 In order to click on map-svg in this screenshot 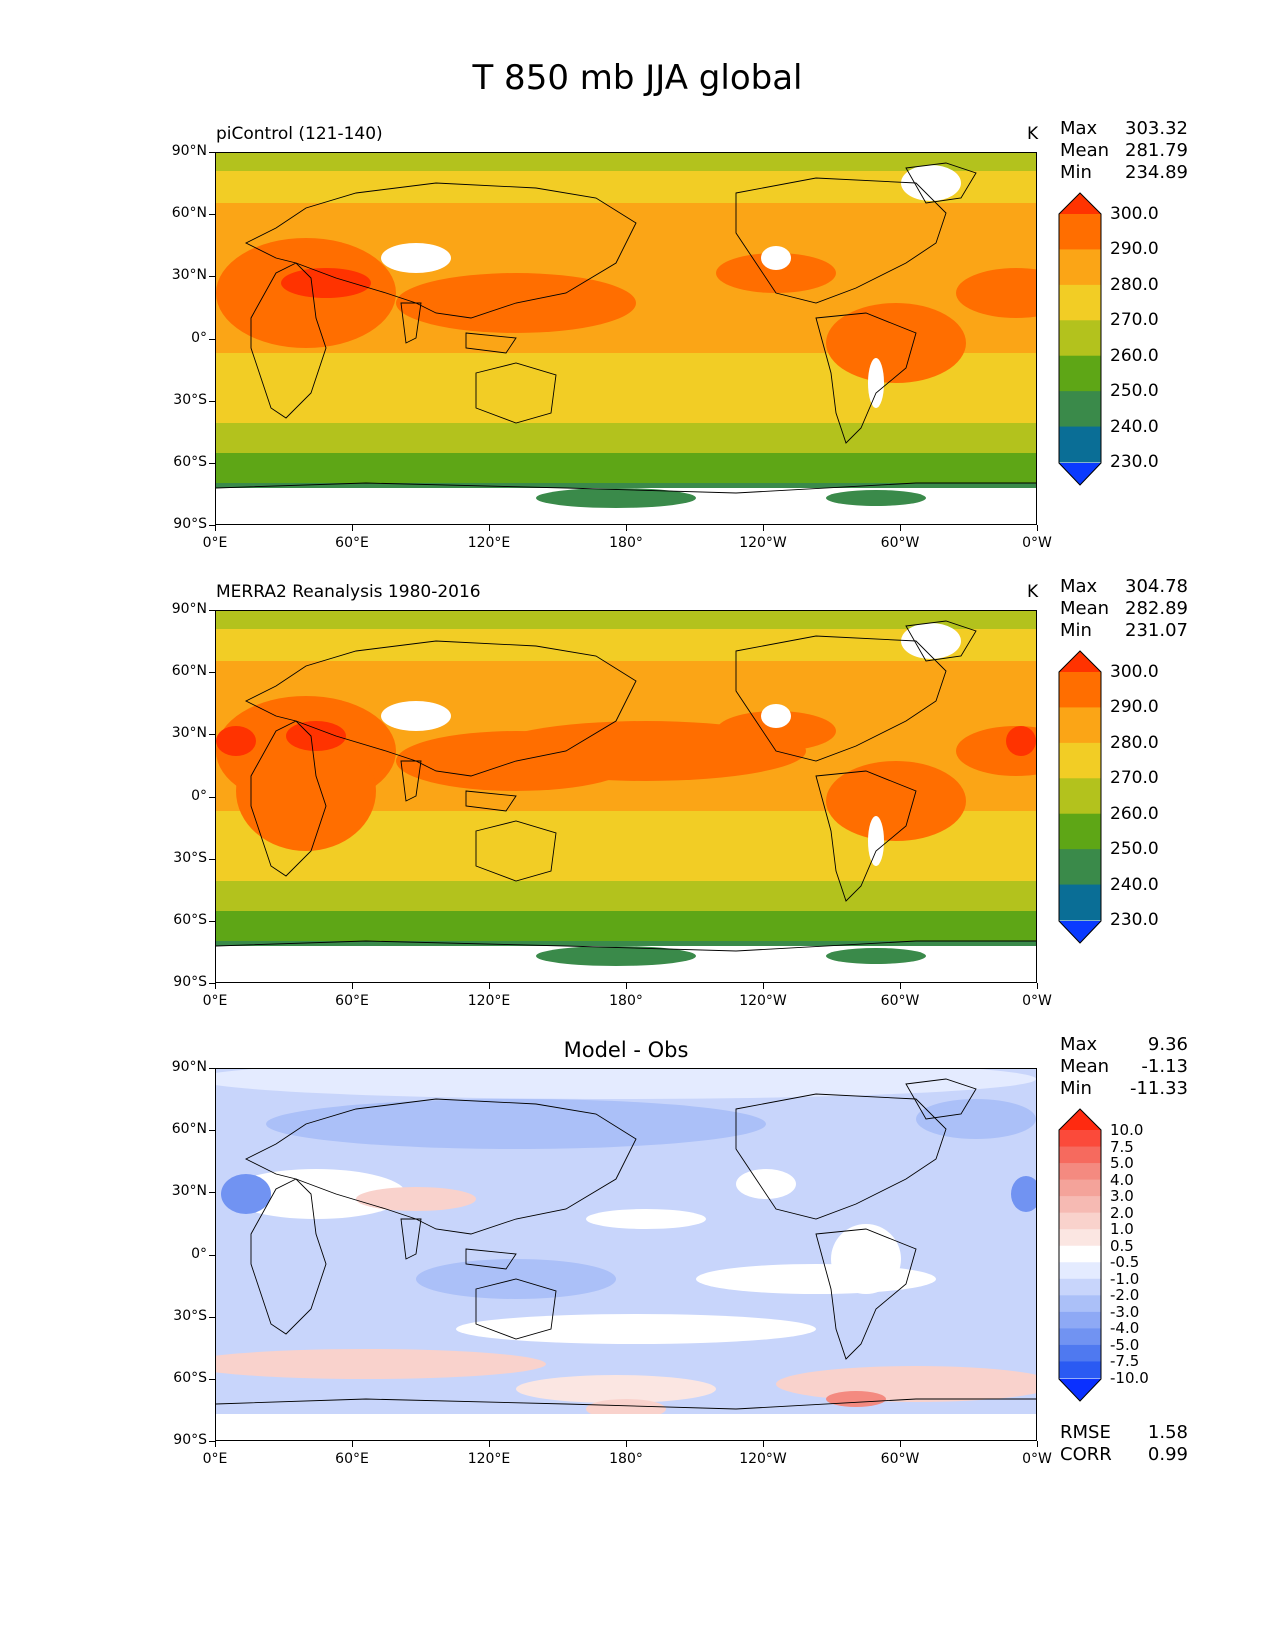, I will do `click(626, 1254)`.